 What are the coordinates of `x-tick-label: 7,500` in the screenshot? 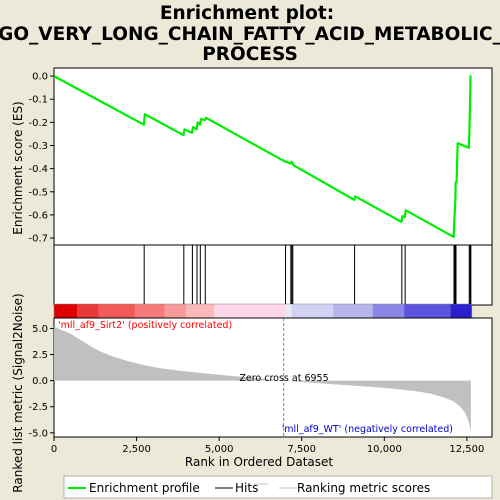 It's located at (301, 449).